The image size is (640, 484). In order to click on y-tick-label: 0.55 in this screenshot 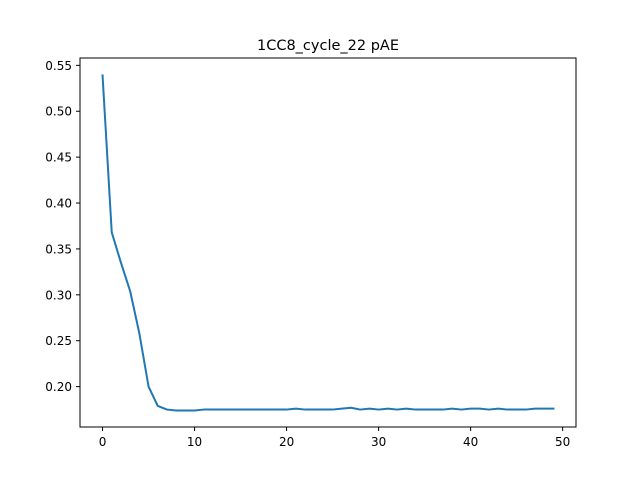, I will do `click(58, 66)`.